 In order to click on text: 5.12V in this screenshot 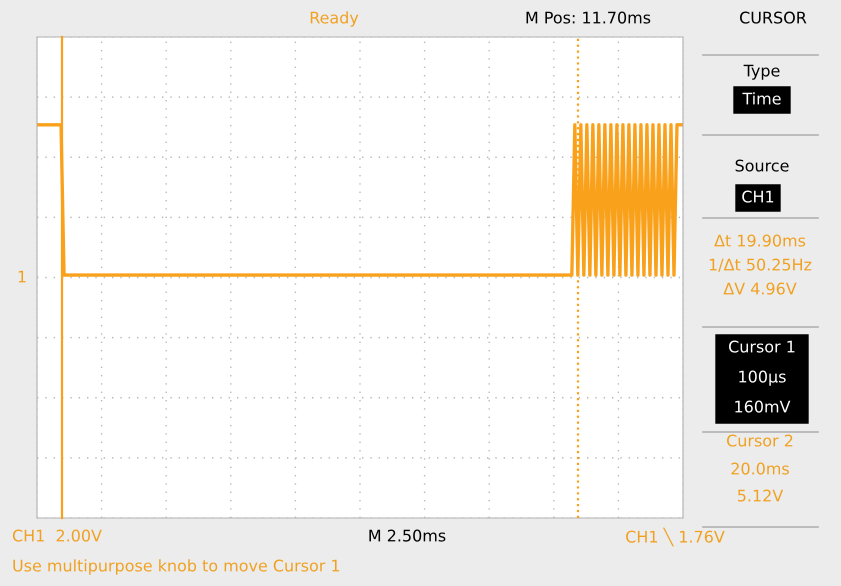, I will do `click(761, 496)`.